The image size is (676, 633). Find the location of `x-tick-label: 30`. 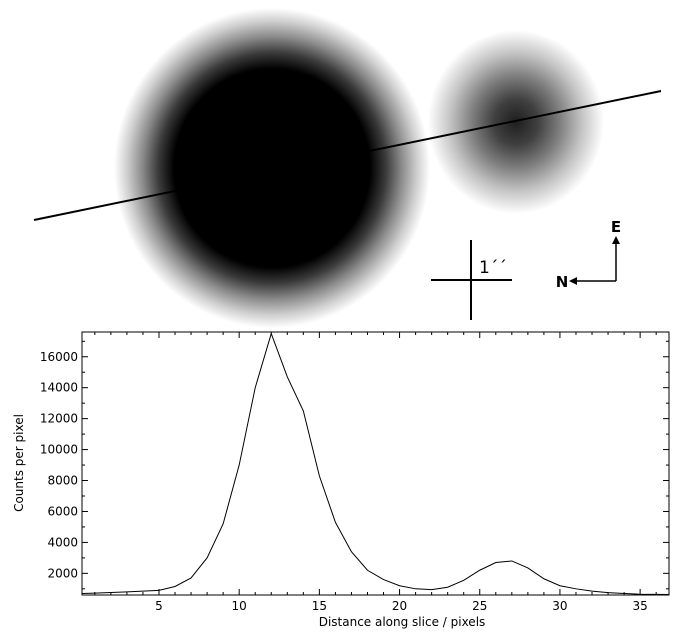

x-tick-label: 30 is located at coordinates (559, 606).